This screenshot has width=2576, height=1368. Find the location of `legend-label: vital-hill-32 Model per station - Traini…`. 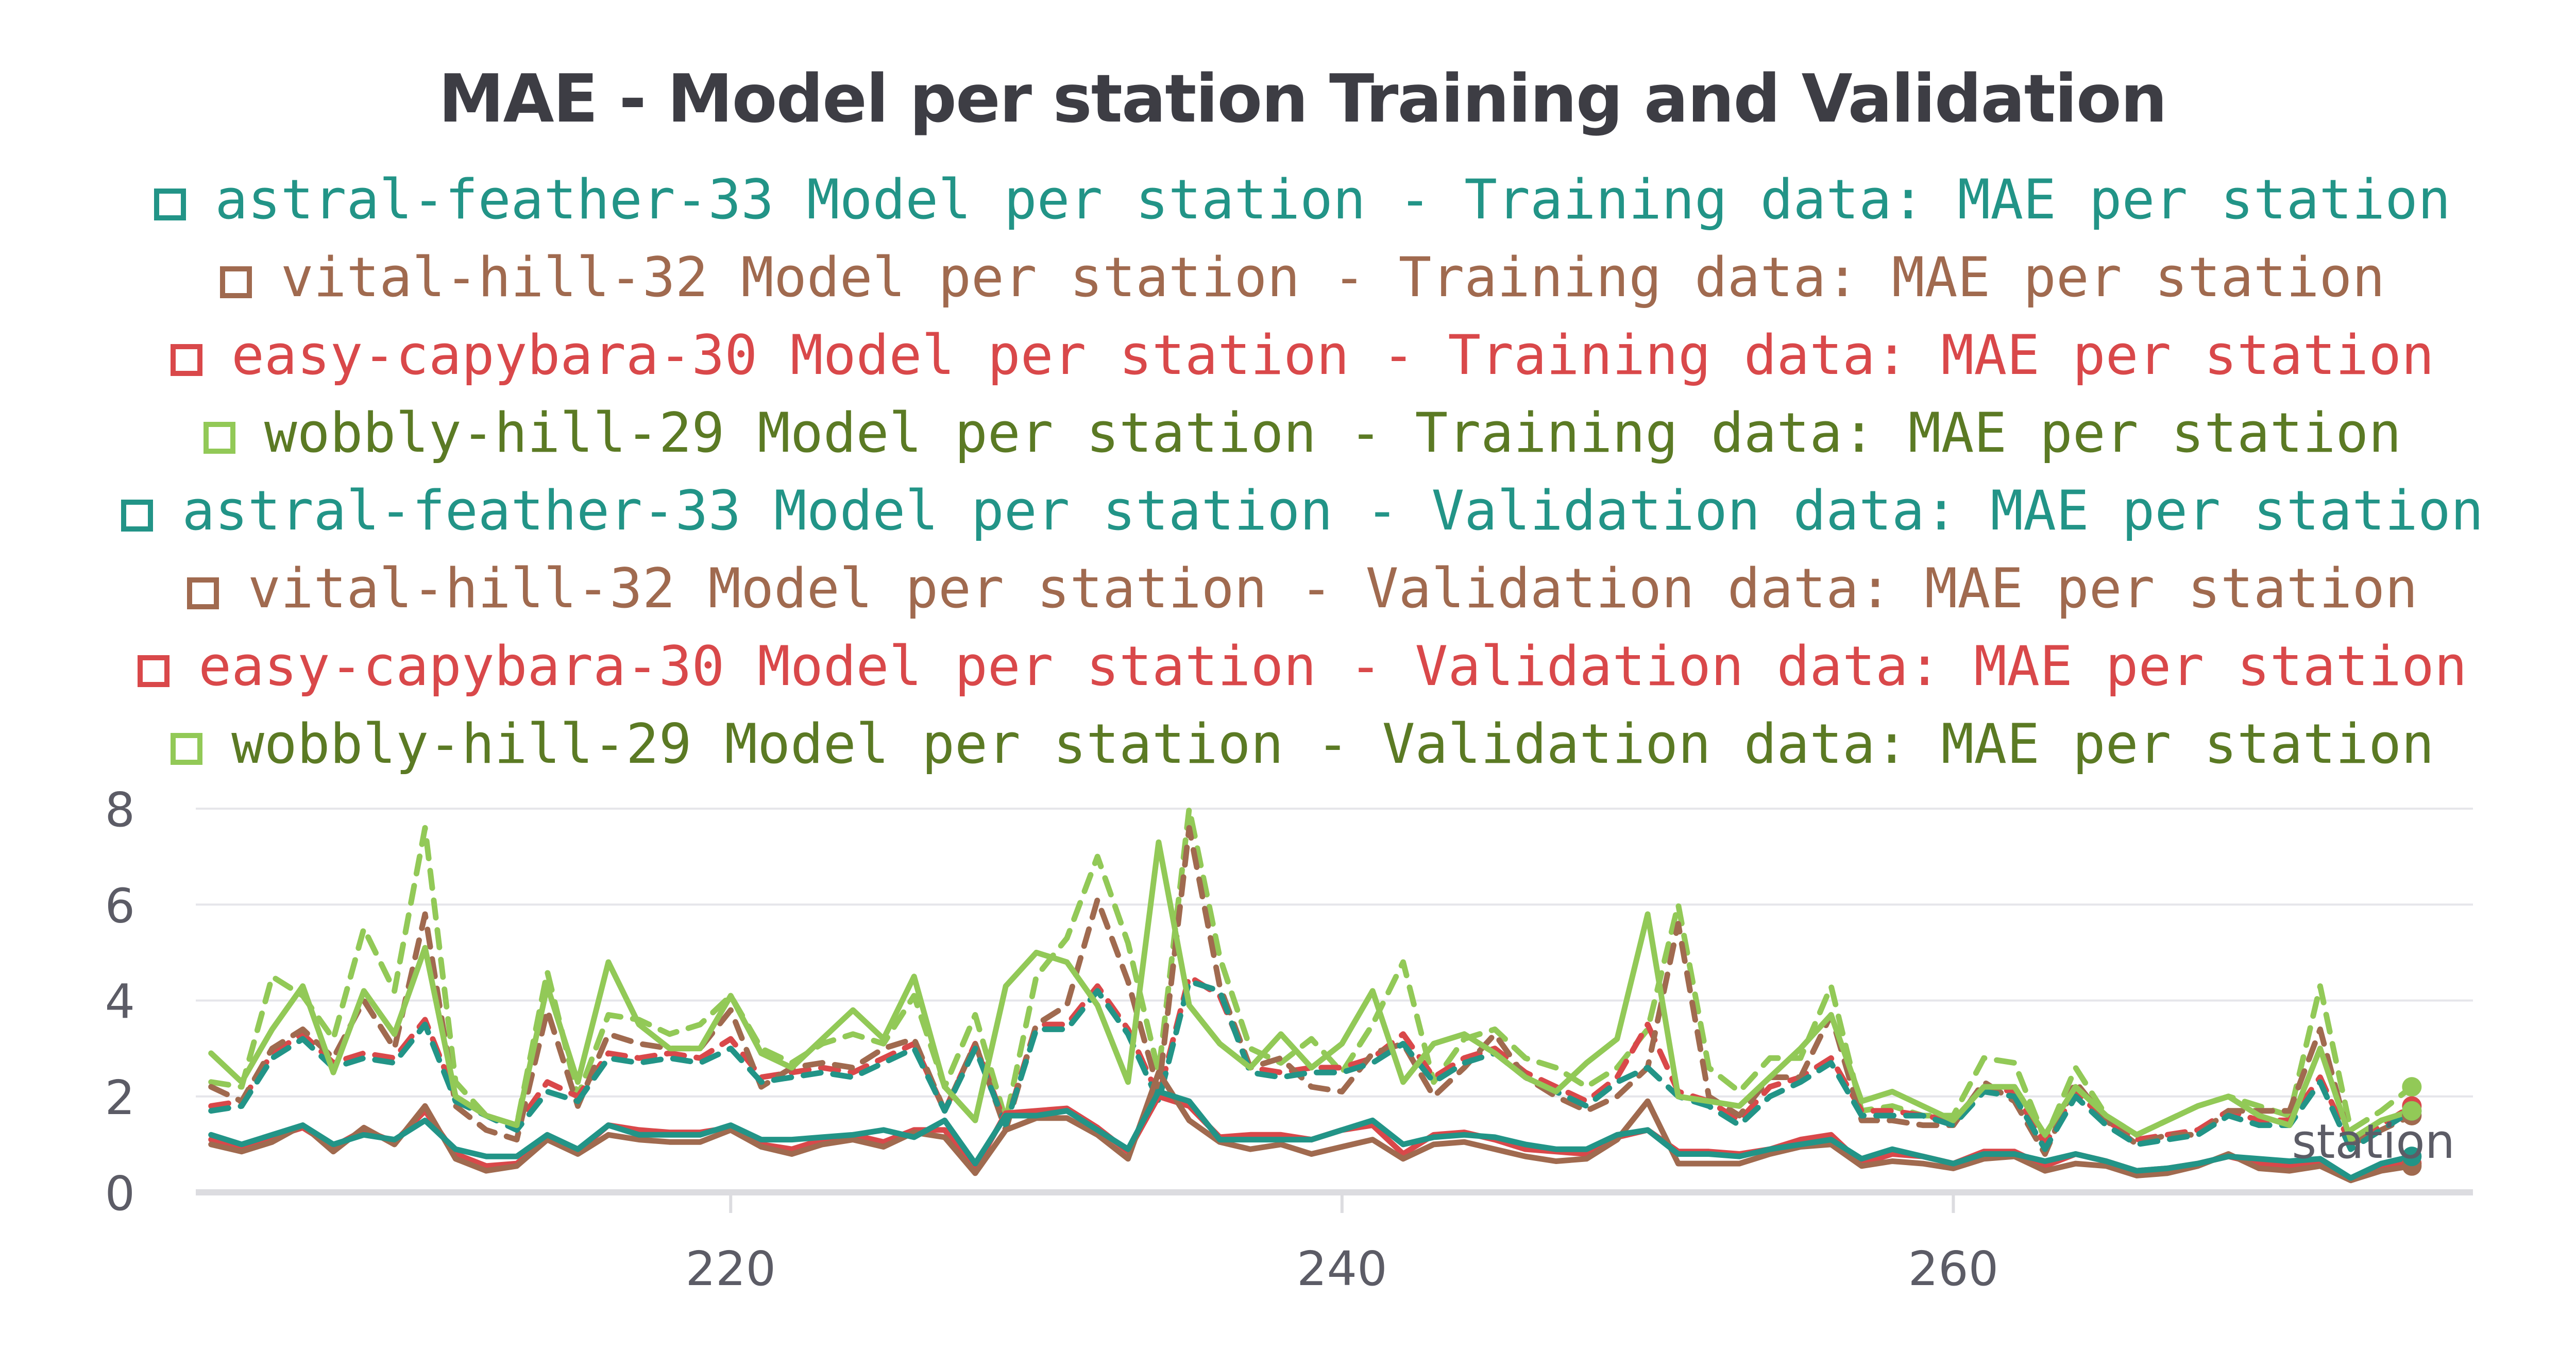

legend-label: vital-hill-32 Model per station - Traini… is located at coordinates (1332, 277).